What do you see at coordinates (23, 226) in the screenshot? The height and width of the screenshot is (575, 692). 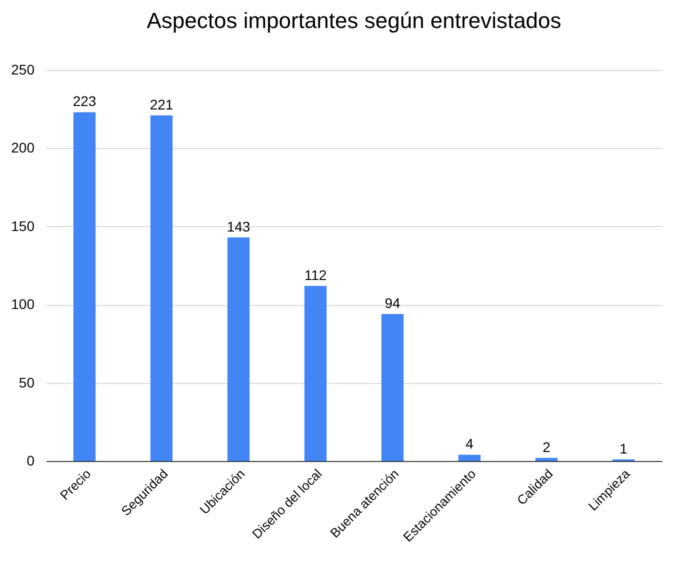 I see `y-tick-label: 150` at bounding box center [23, 226].